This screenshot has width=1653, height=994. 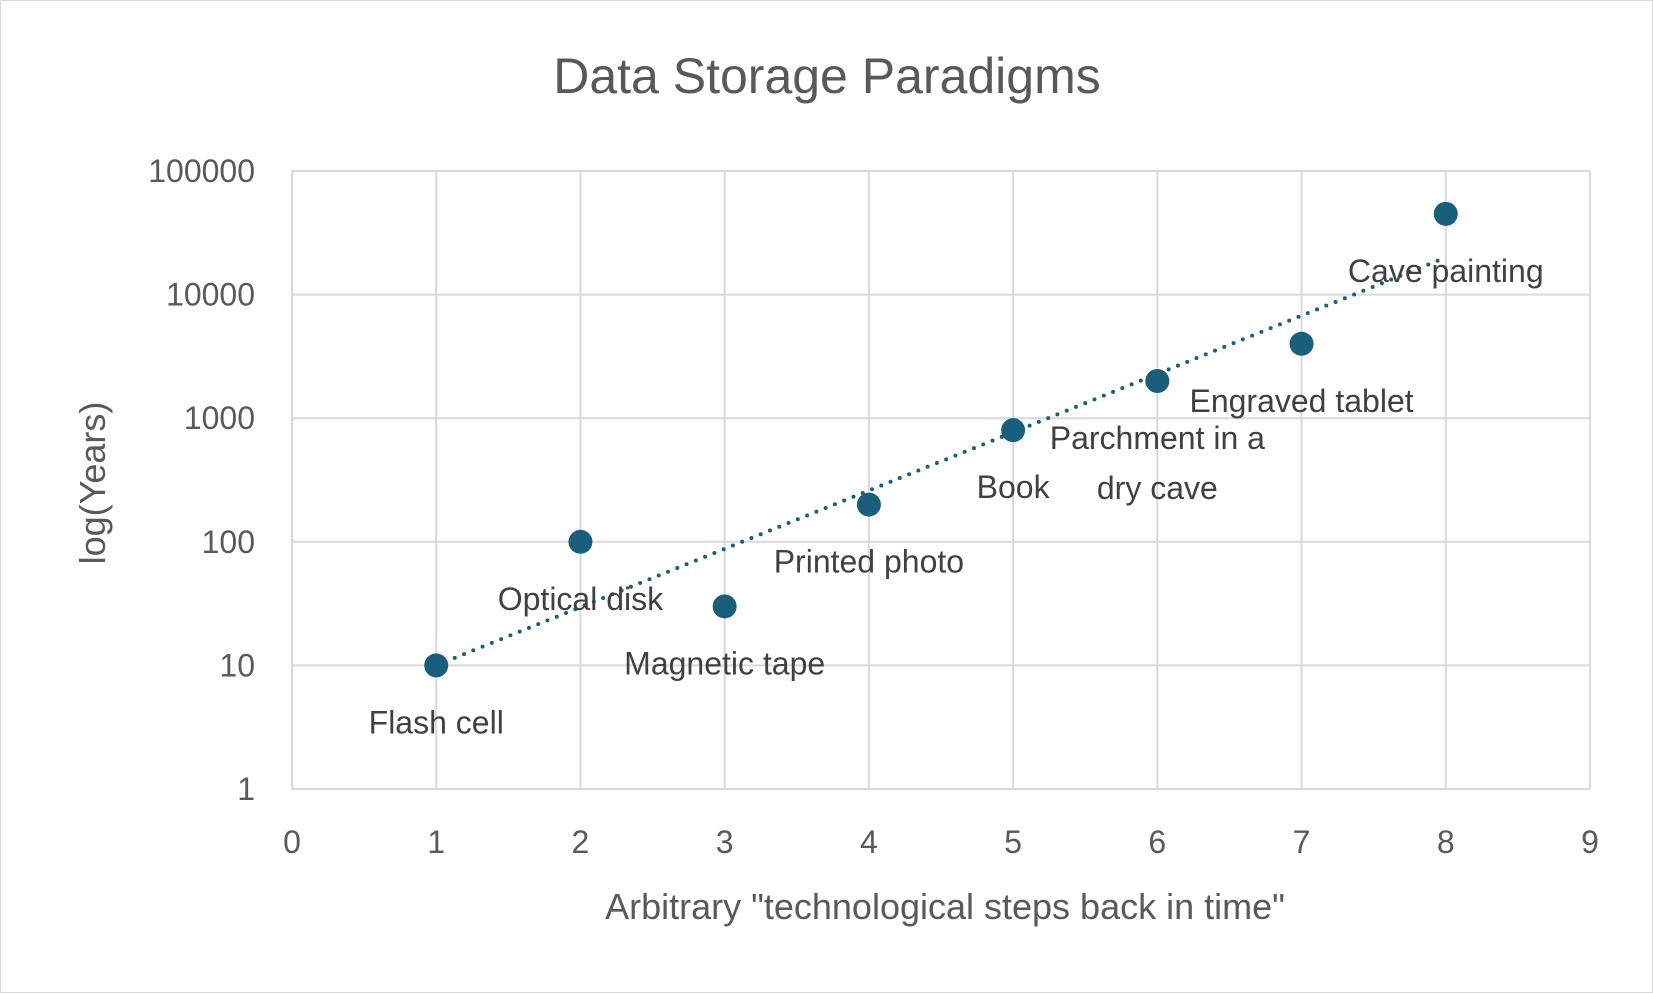 What do you see at coordinates (237, 665) in the screenshot?
I see `y-tick-label: 10` at bounding box center [237, 665].